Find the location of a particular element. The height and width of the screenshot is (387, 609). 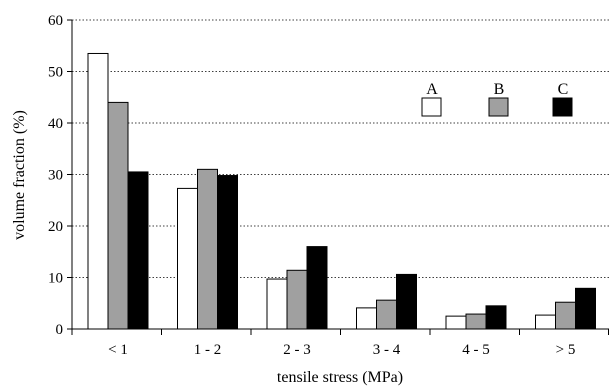

legend-label-b: B is located at coordinates (499, 89).